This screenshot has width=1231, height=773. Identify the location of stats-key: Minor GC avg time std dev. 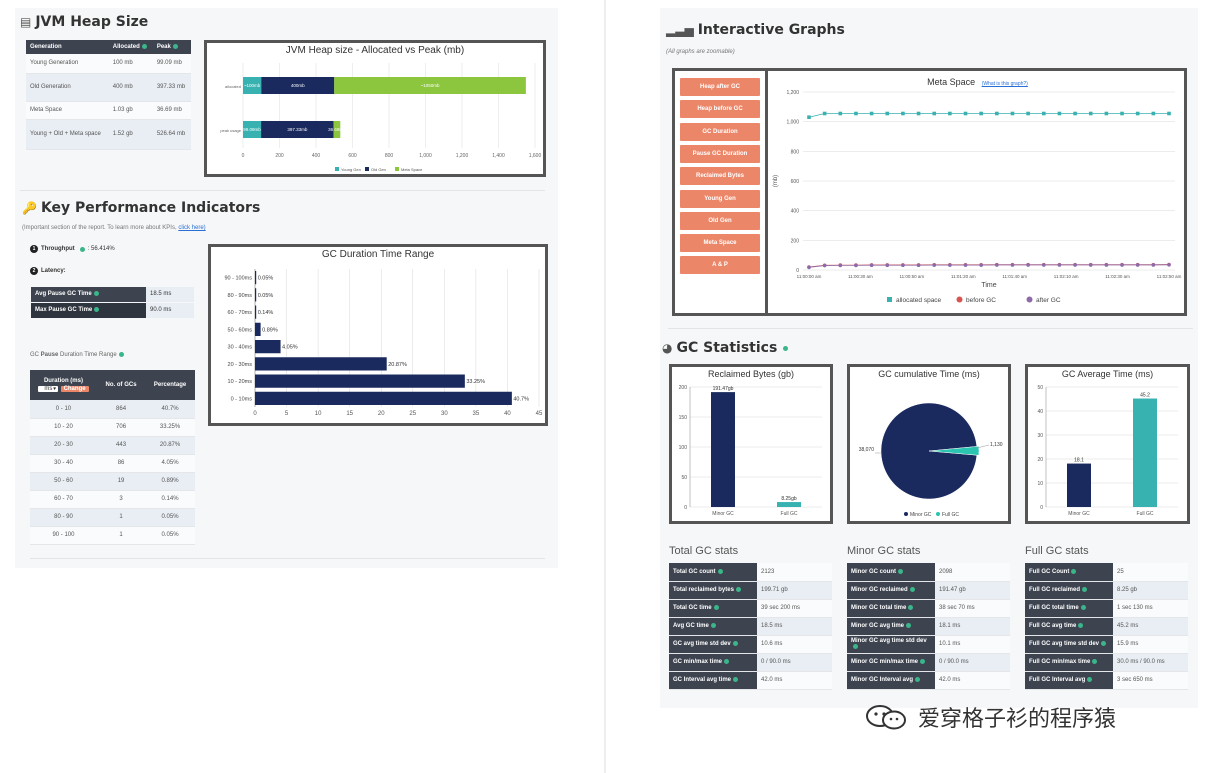
(891, 644).